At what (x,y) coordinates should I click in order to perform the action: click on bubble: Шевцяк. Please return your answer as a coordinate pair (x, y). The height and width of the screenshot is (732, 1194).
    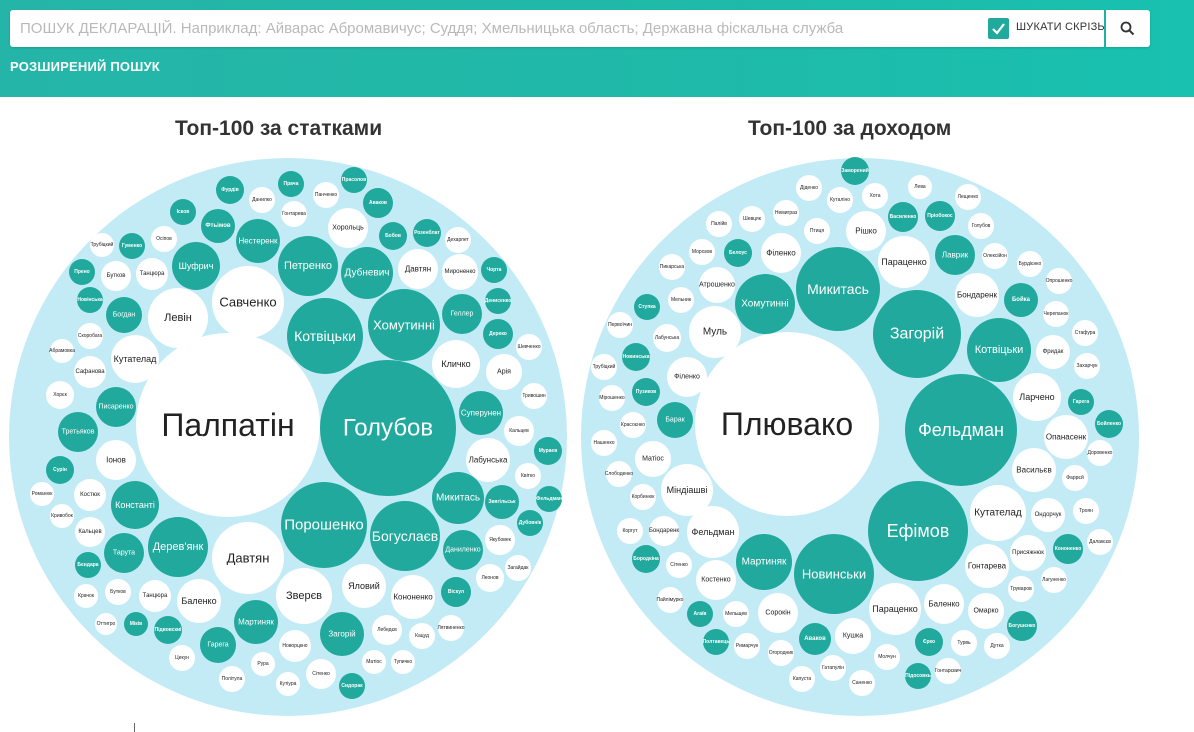
    Looking at the image, I should click on (752, 219).